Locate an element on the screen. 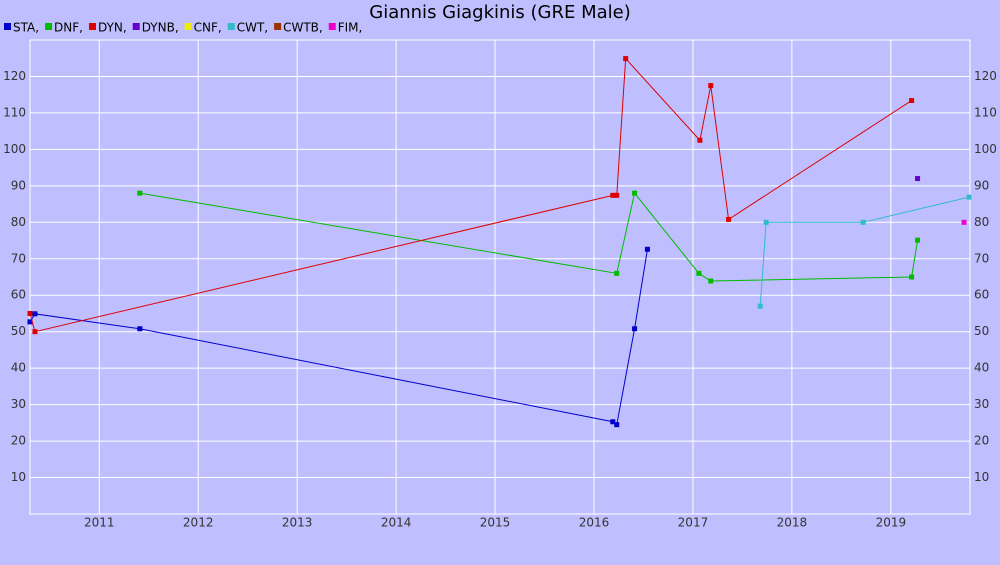 This screenshot has width=1000, height=565. y-tick-label: 20 is located at coordinates (18, 441).